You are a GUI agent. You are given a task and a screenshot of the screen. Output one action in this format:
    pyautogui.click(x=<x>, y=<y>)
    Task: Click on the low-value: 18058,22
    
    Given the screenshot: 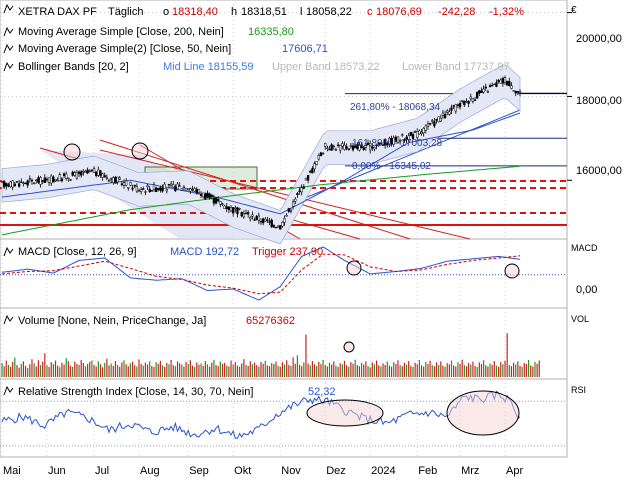 What is the action you would take?
    pyautogui.click(x=329, y=12)
    